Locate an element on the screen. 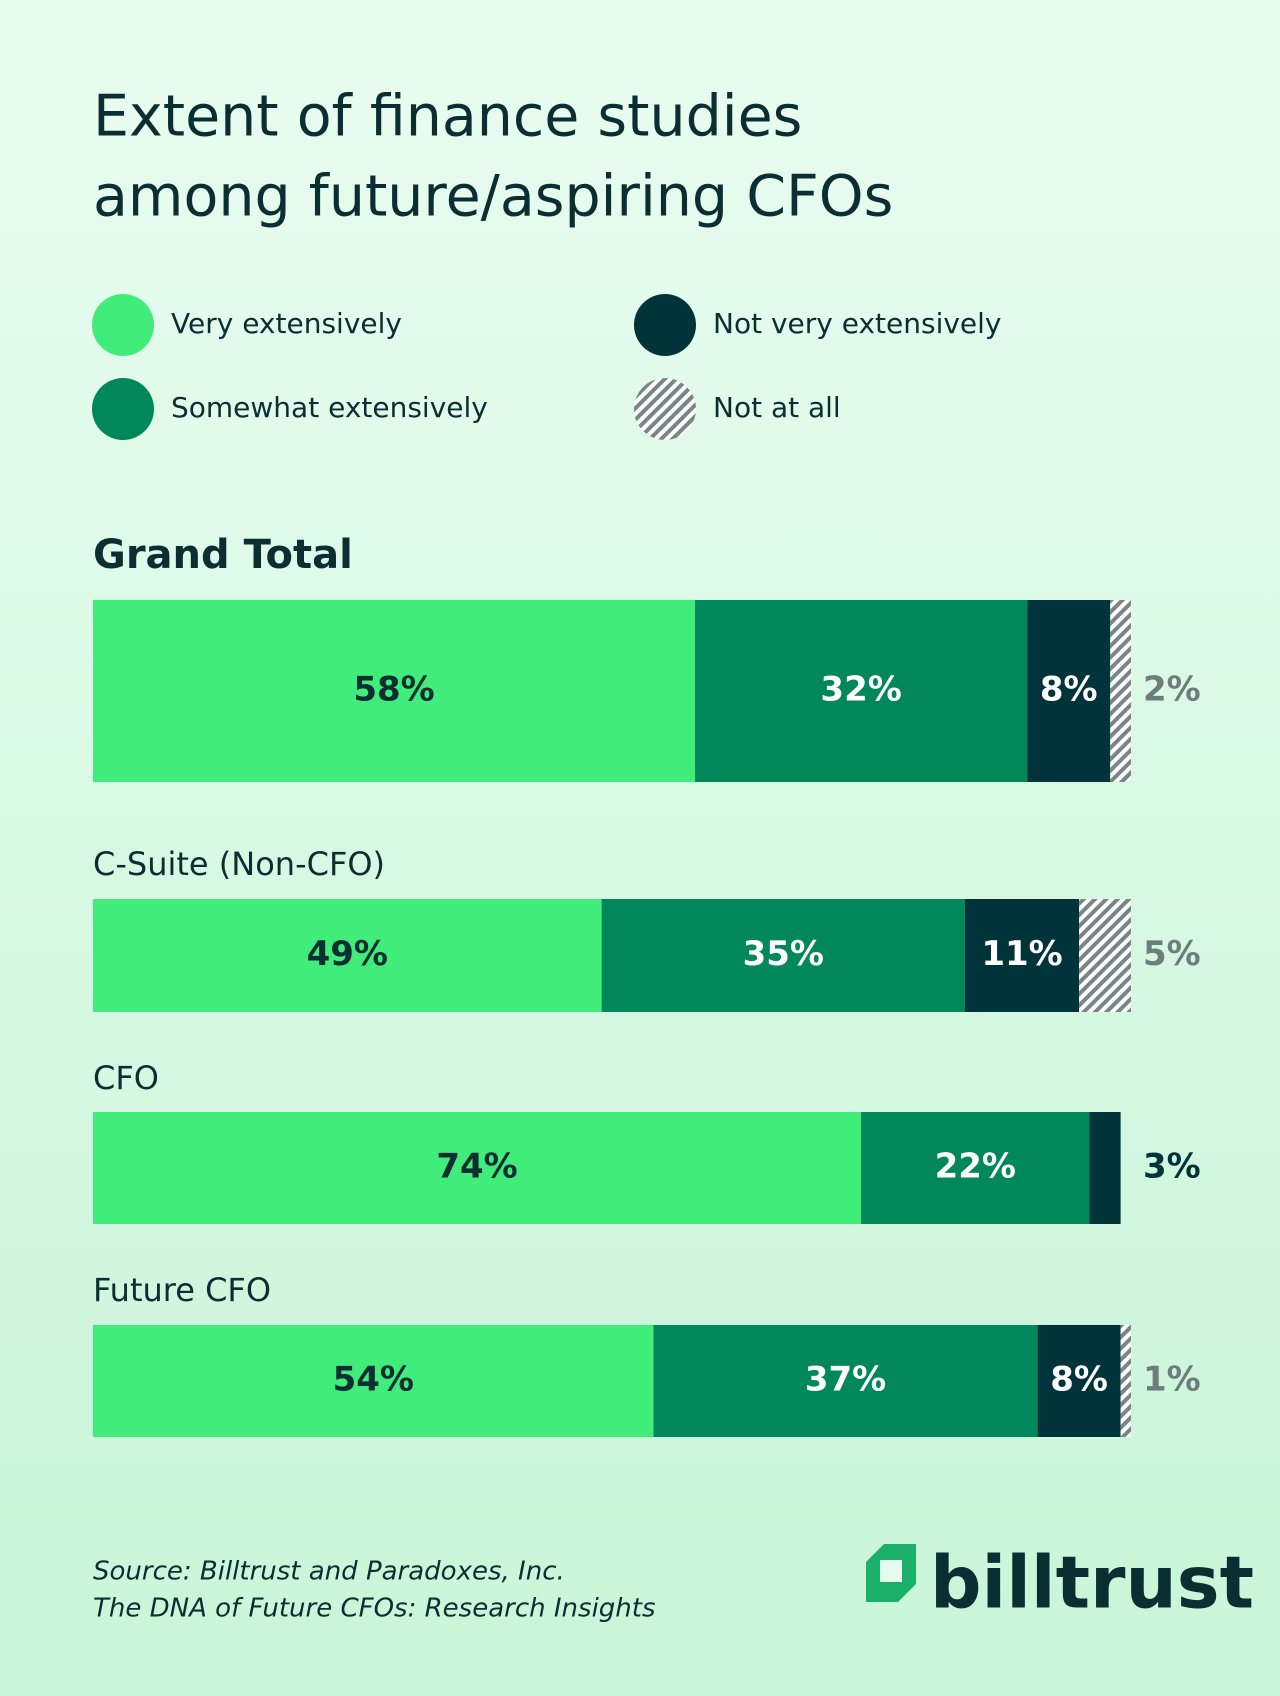  legend-label: Very extensively is located at coordinates (286, 323).